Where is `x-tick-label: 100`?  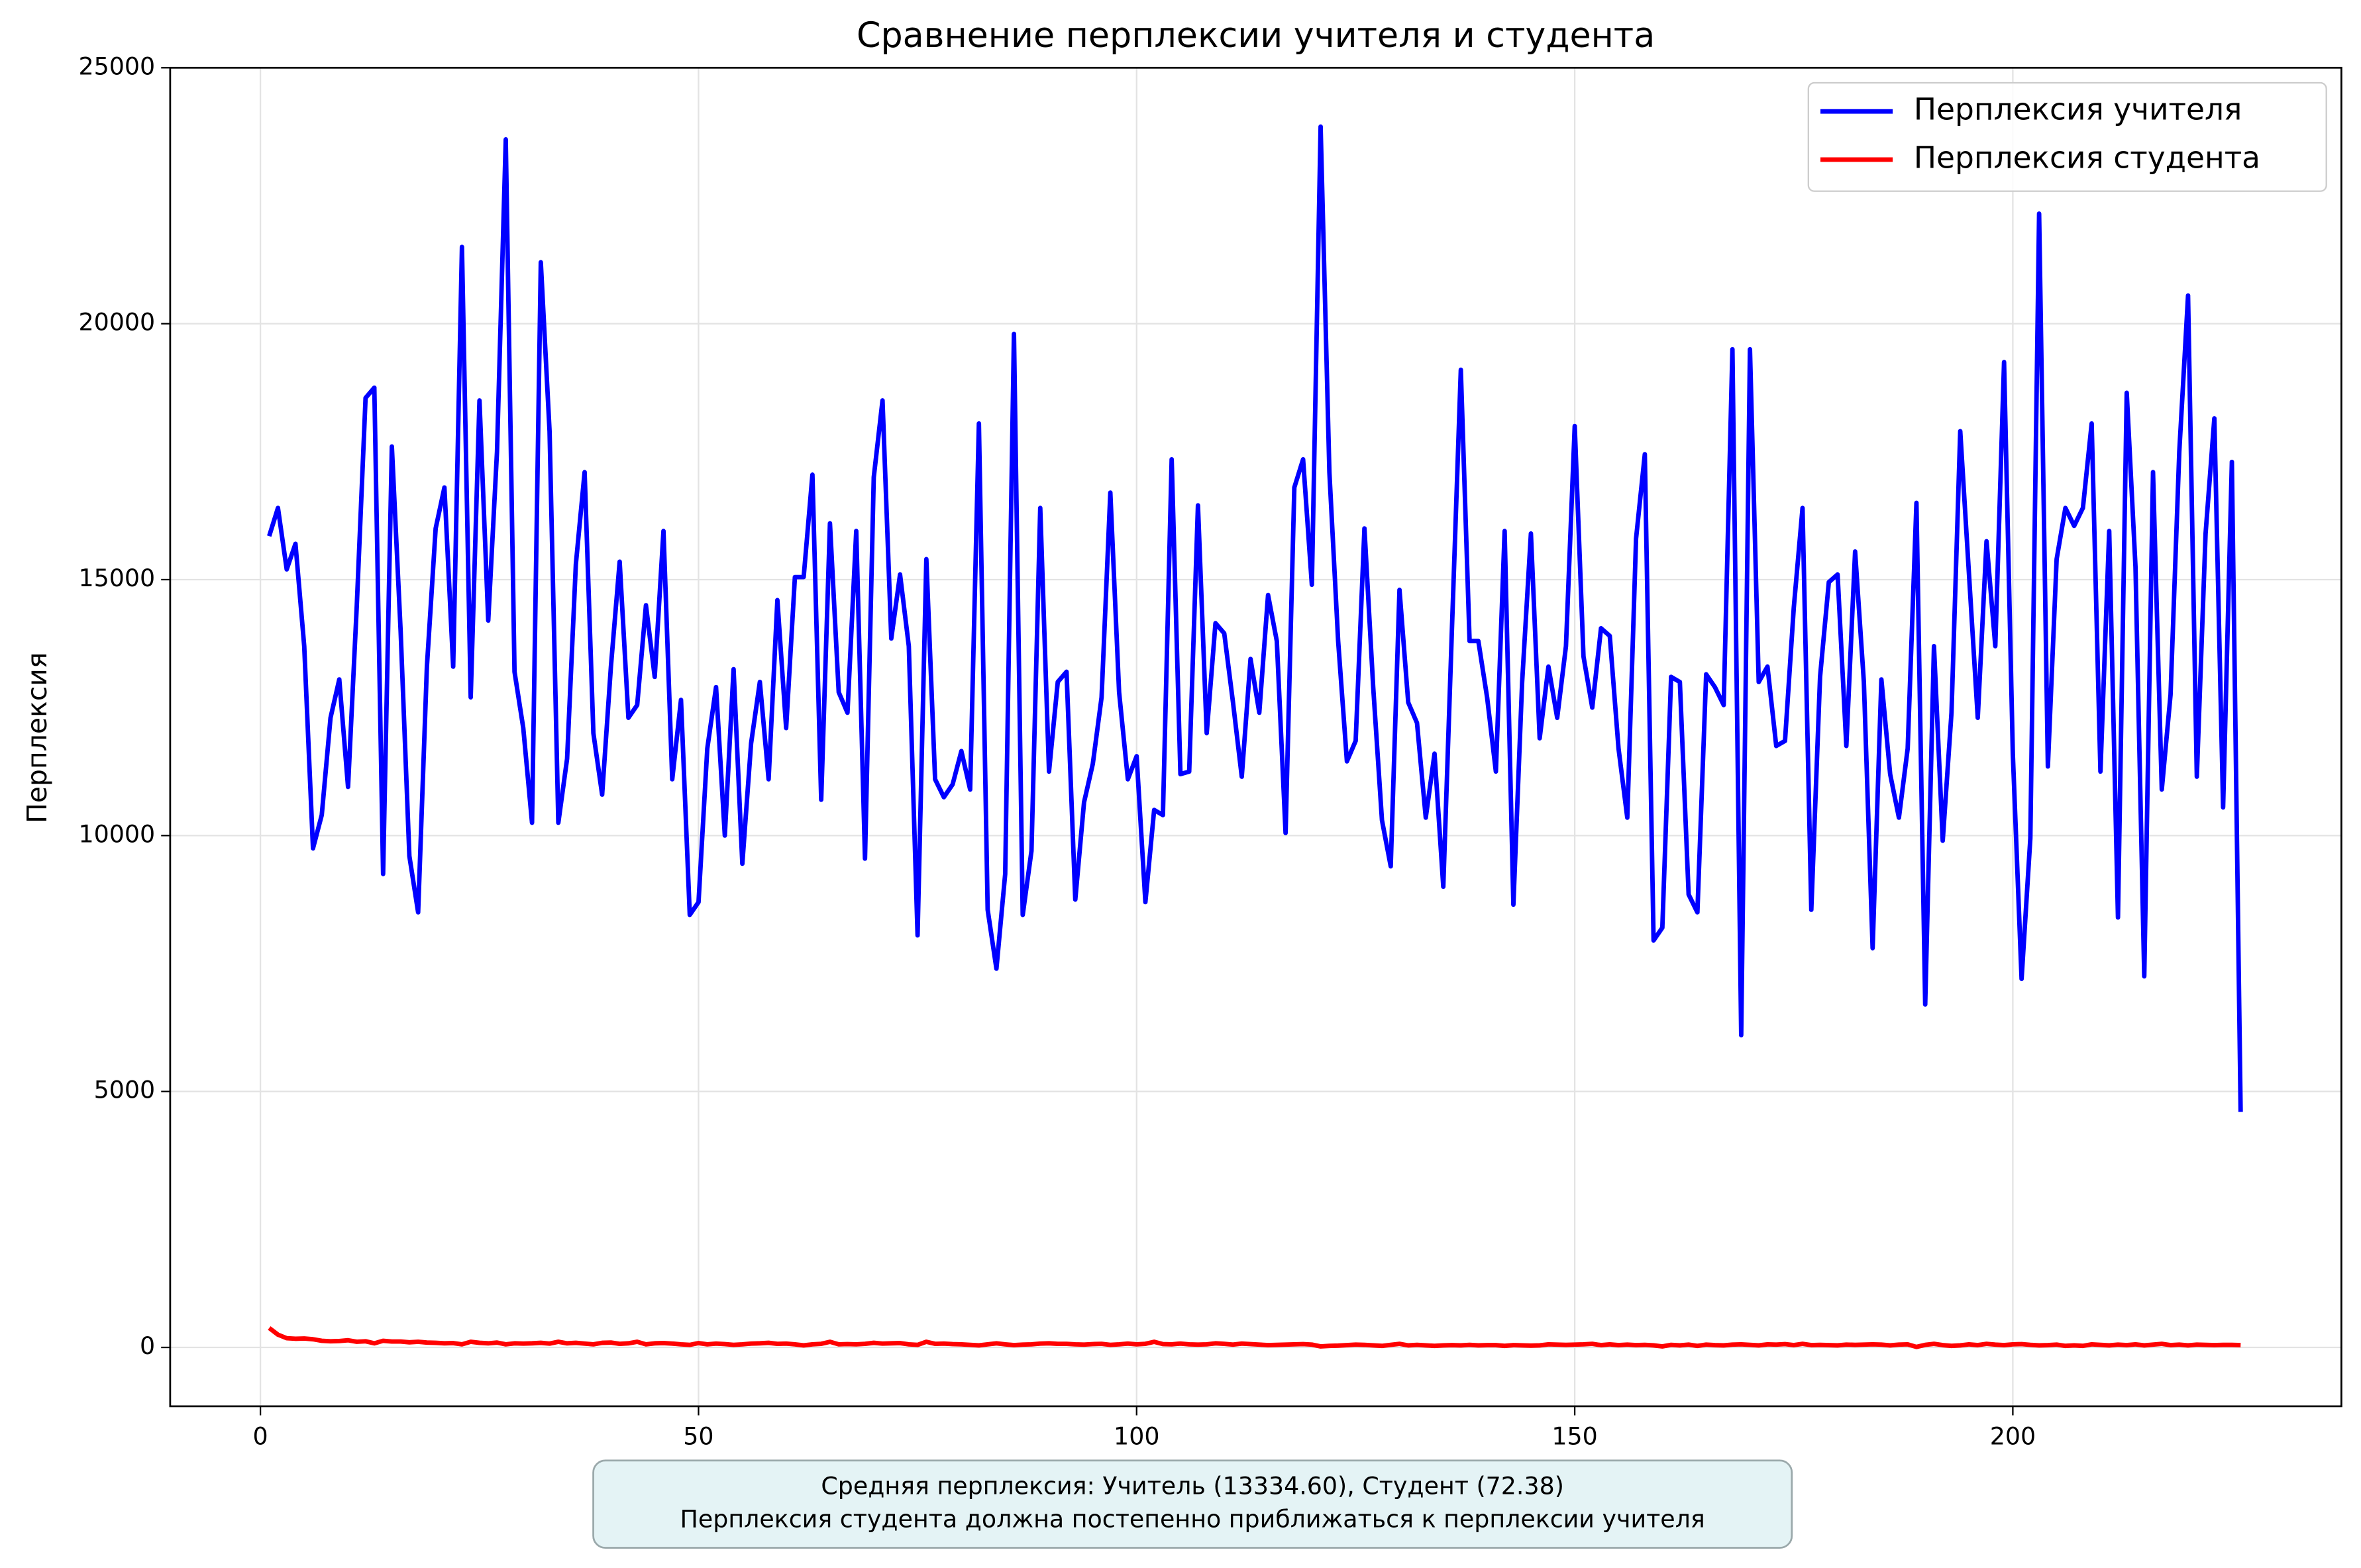 x-tick-label: 100 is located at coordinates (1136, 1436).